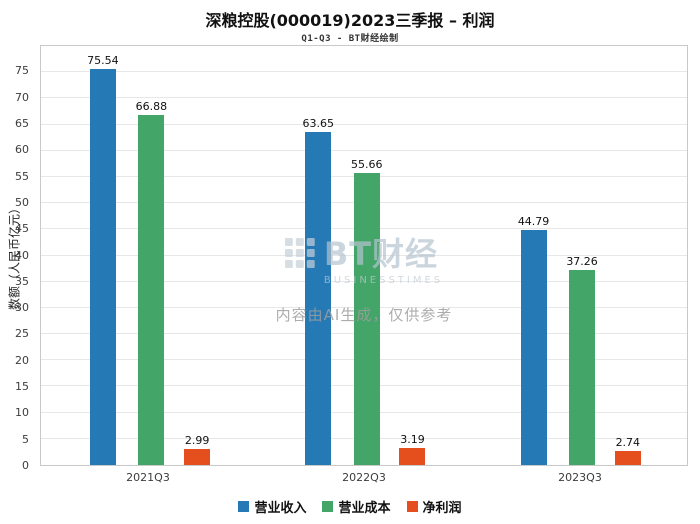 This screenshot has width=700, height=524. Describe the element at coordinates (366, 165) in the screenshot. I see `bar-value-label: 55.66` at that location.